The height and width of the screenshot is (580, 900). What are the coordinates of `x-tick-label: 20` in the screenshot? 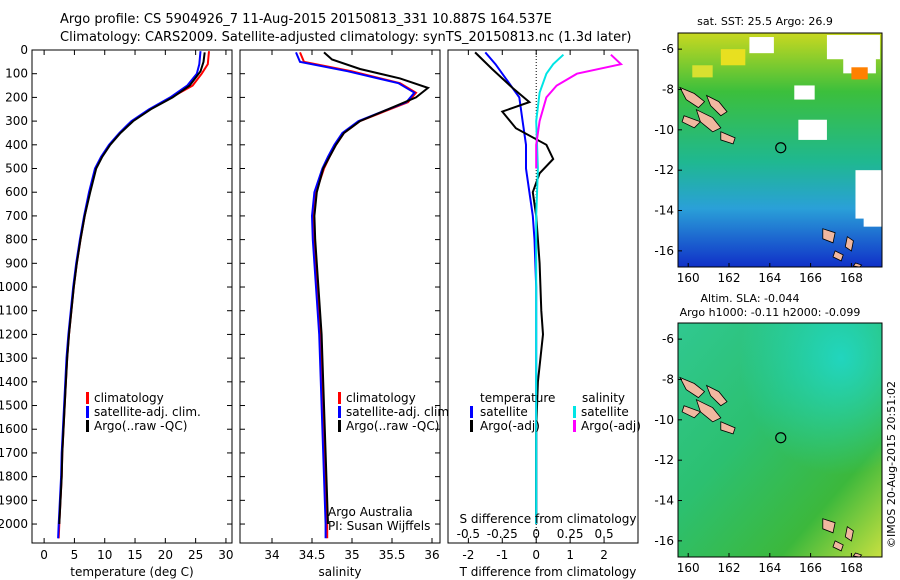 It's located at (165, 555).